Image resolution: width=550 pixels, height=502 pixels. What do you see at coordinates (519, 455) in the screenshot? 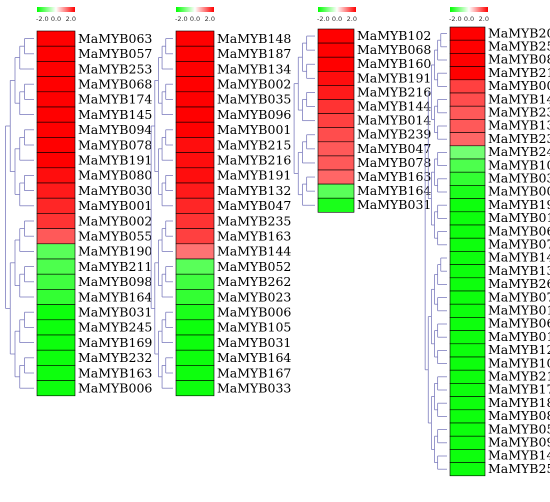
I see `gene-label: MaMYB145` at bounding box center [519, 455].